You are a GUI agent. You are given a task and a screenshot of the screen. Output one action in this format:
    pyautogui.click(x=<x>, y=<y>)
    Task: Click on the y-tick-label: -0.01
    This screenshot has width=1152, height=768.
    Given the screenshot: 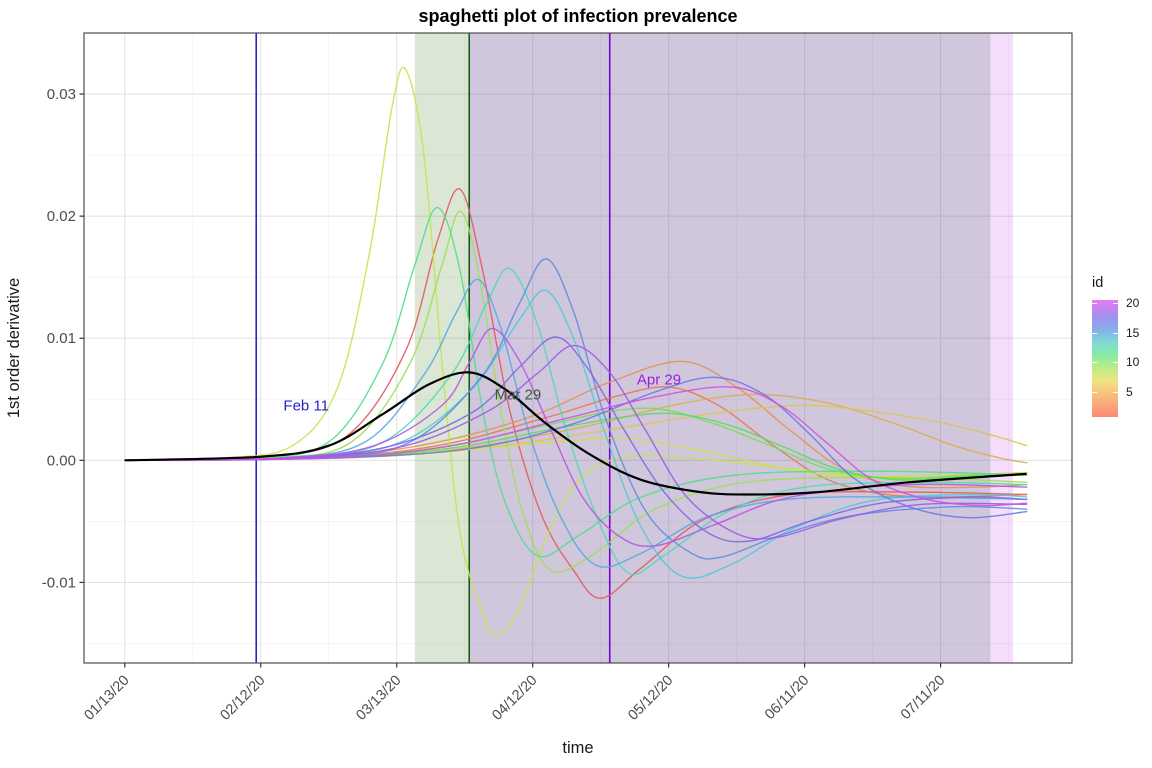 What is the action you would take?
    pyautogui.click(x=59, y=582)
    